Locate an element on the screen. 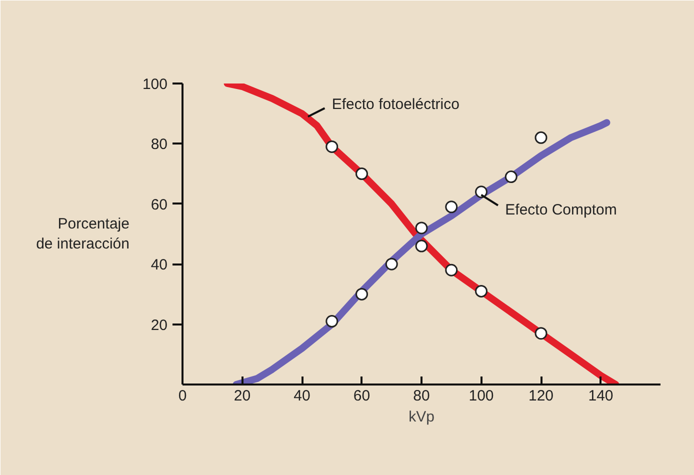 The image size is (694, 475). x-tick-label: 140 is located at coordinates (601, 396).